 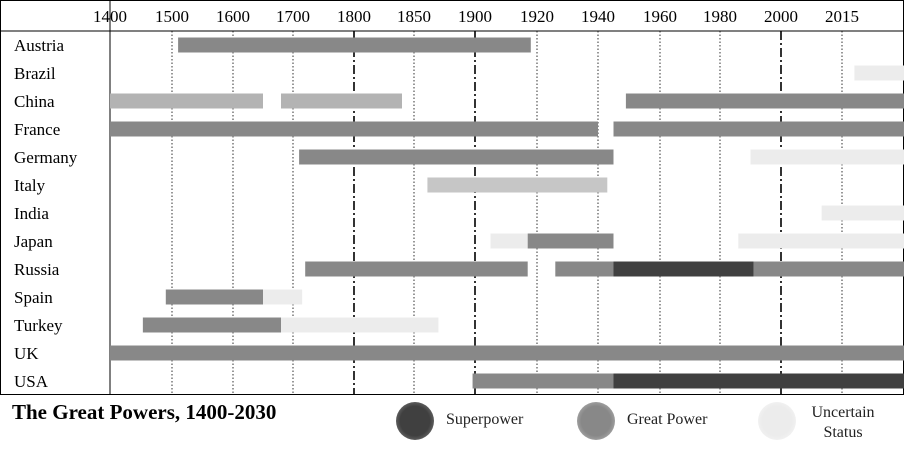 What do you see at coordinates (110, 16) in the screenshot?
I see `x-tick-label: 1400` at bounding box center [110, 16].